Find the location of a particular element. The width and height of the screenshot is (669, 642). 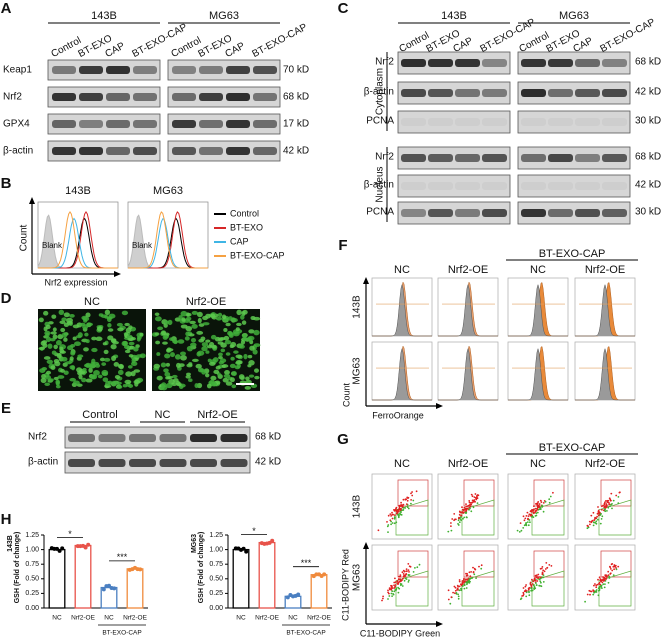

y-tick-label: 0.00 is located at coordinates (32, 608).